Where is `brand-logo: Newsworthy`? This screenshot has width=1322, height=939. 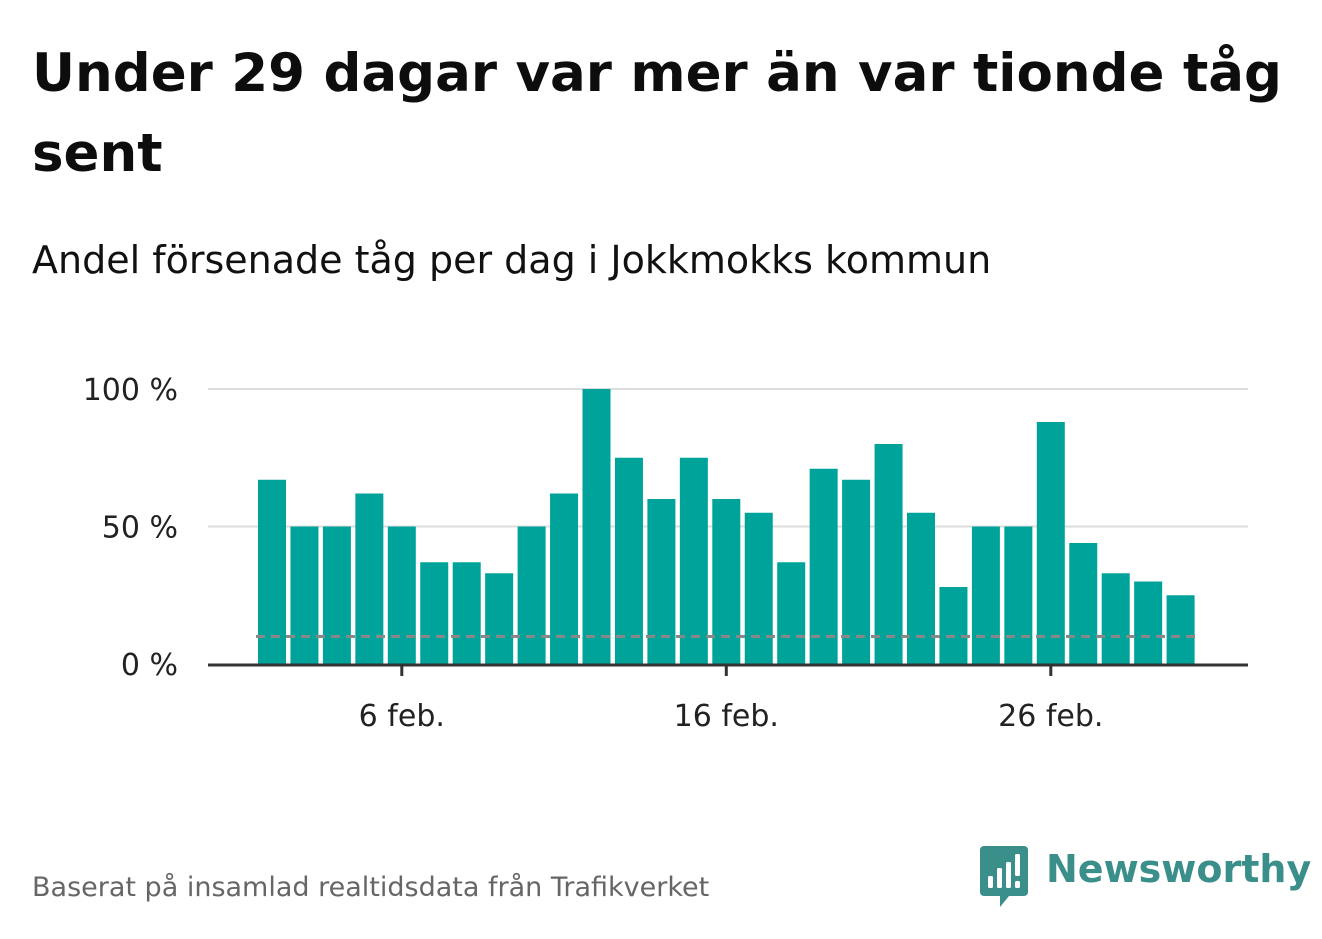 brand-logo: Newsworthy is located at coordinates (1145, 877).